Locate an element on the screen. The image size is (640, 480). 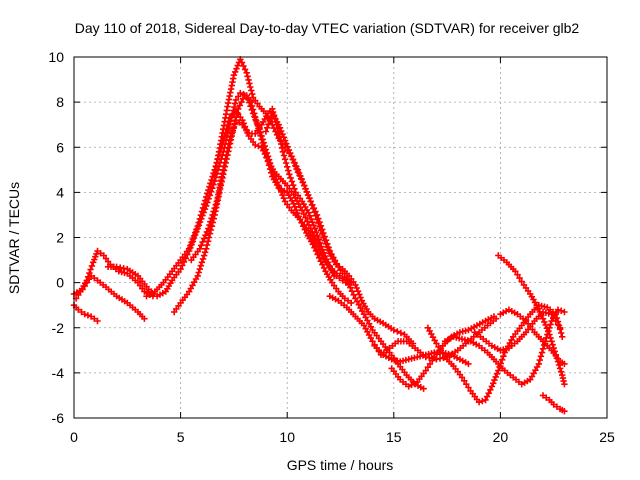
y-tick-label: 0 is located at coordinates (60, 283).